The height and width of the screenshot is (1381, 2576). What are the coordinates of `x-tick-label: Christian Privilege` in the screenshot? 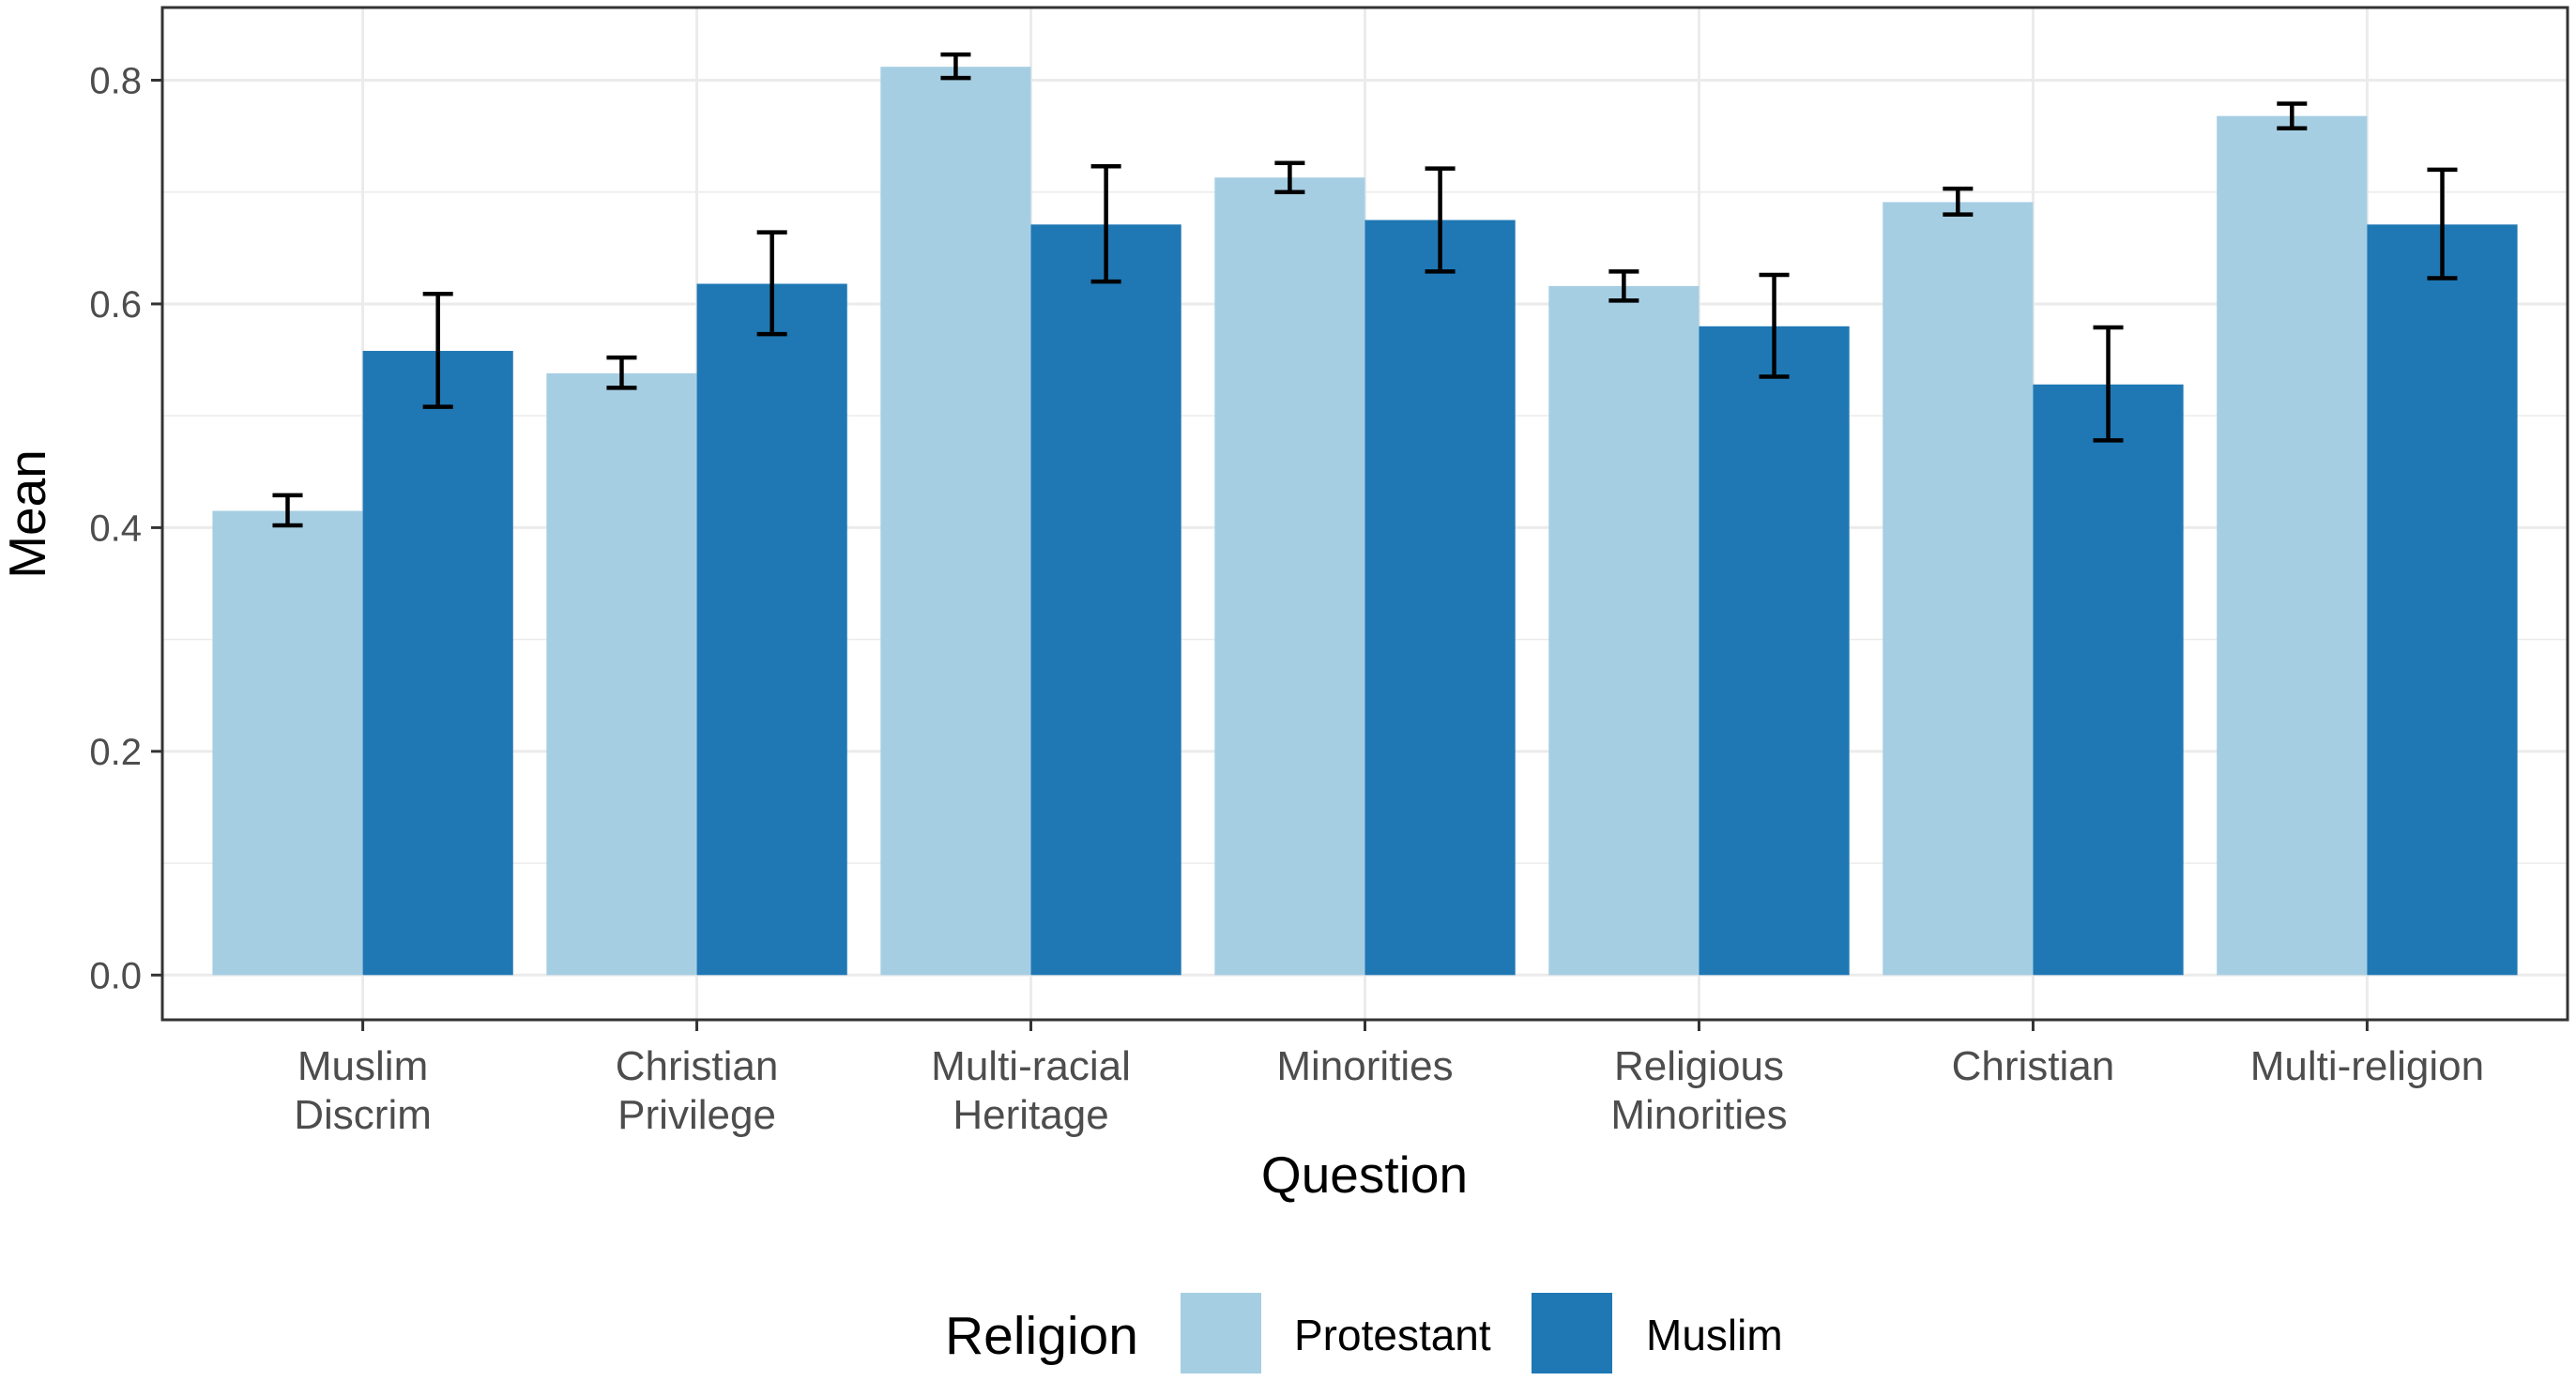 It's located at (697, 1090).